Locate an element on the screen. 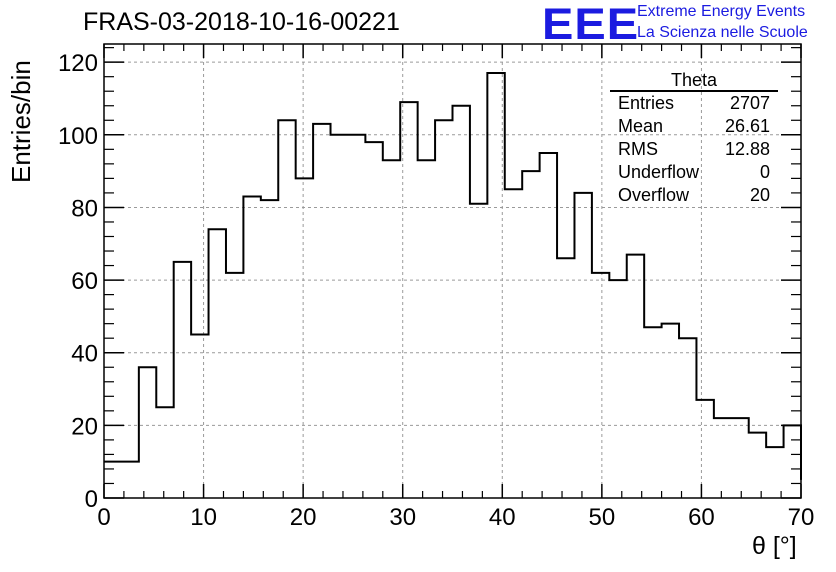 The image size is (836, 572). statistics-label: Overflow is located at coordinates (654, 195).